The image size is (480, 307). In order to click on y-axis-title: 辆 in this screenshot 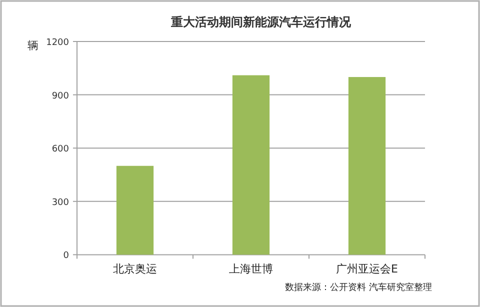, I will do `click(33, 45)`.